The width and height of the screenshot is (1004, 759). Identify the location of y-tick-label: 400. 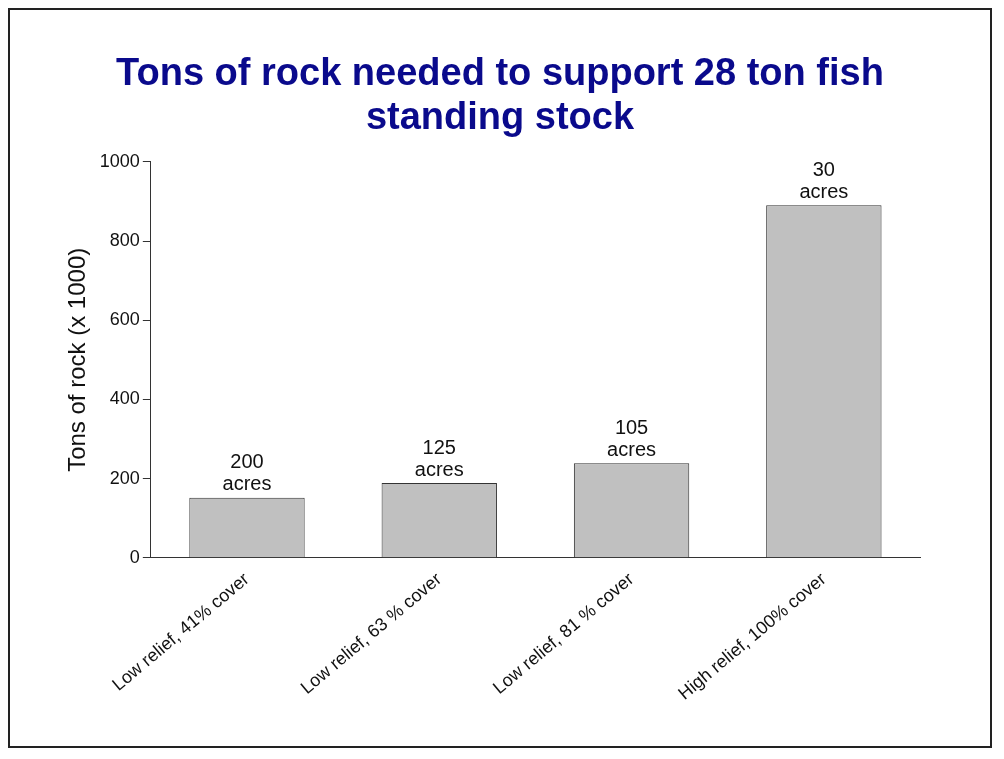
(124, 398).